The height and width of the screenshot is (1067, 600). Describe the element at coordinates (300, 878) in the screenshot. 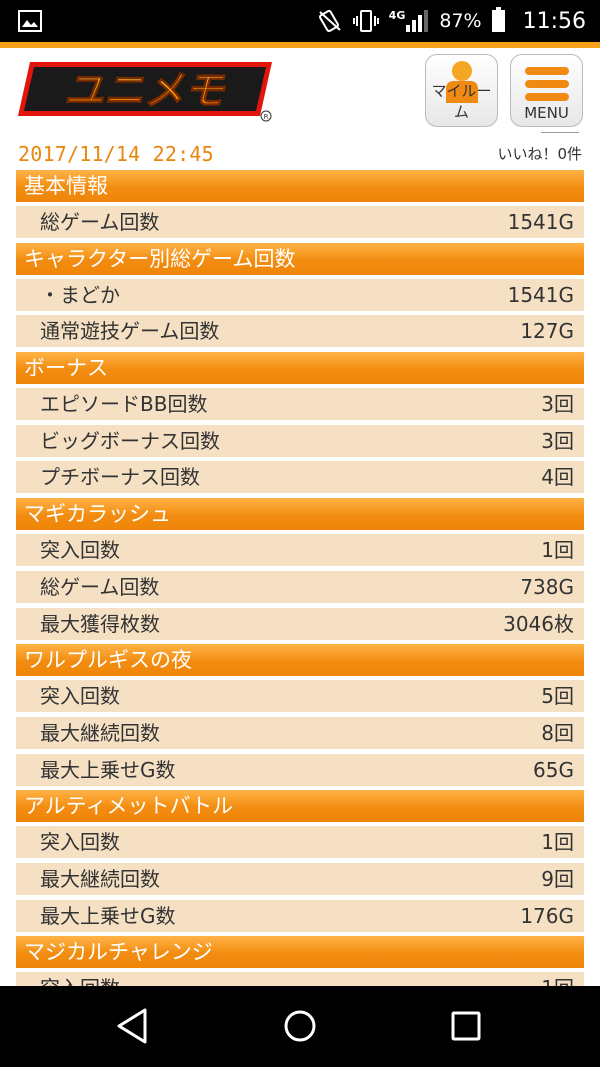

I see `stat-row: 最大継続回数 9回` at that location.